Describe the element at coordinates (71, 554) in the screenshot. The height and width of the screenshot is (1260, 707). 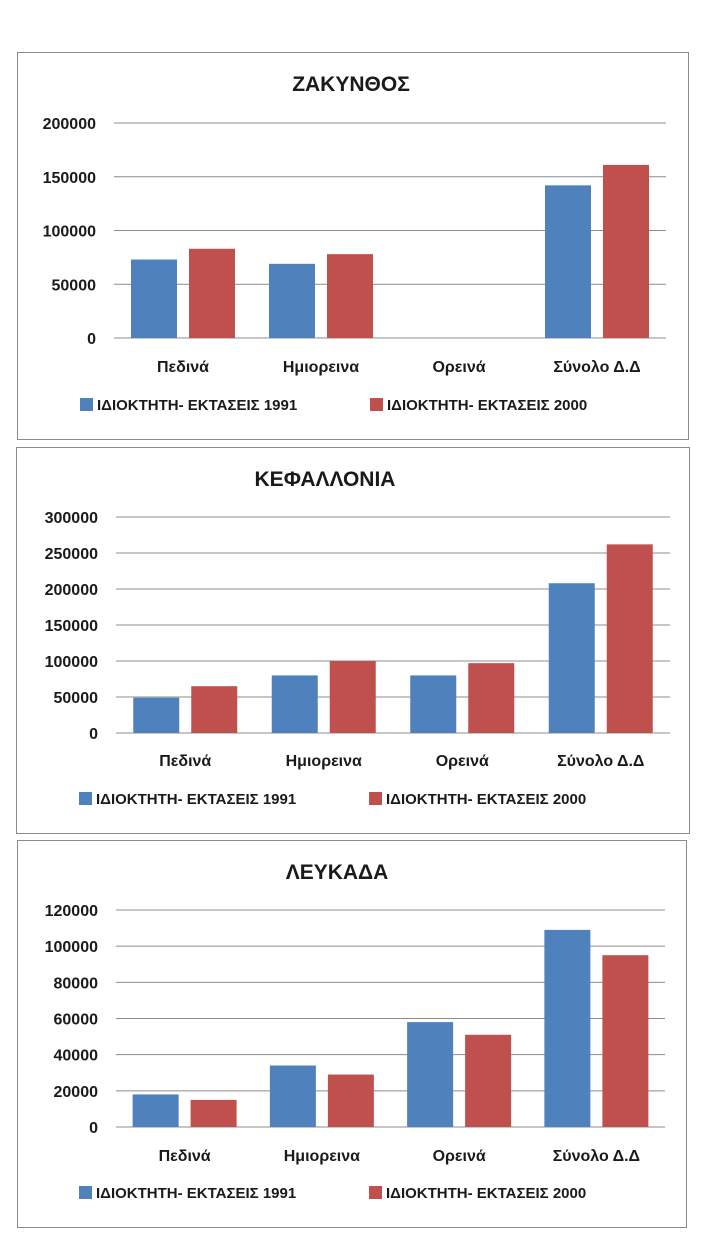
I see `y-tick-label: 250000` at that location.